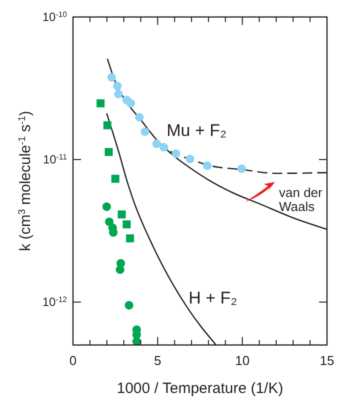  Describe the element at coordinates (54, 302) in the screenshot. I see `y-tick-label: 10$^{-12}$` at that location.